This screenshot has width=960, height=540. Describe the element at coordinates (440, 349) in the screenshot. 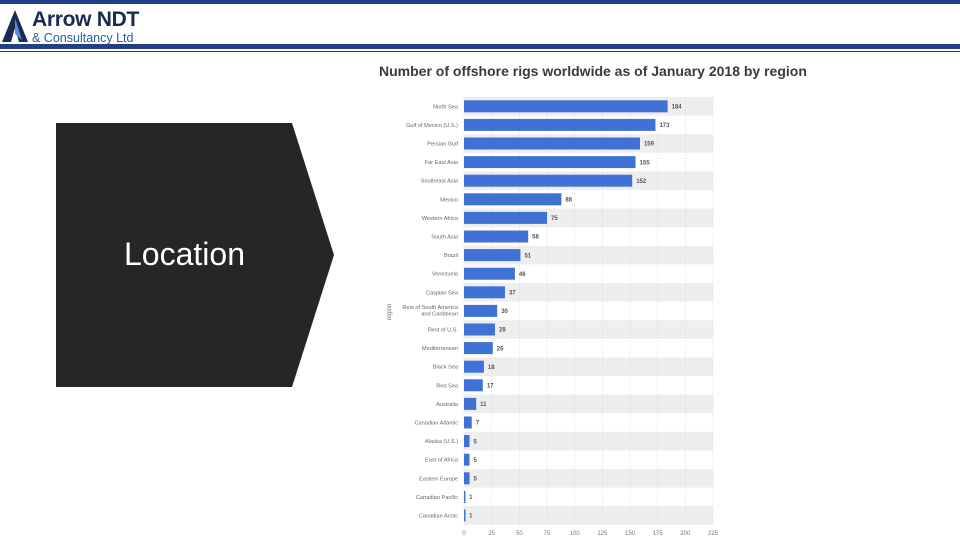

I see `category-label: Mediterranean` at that location.